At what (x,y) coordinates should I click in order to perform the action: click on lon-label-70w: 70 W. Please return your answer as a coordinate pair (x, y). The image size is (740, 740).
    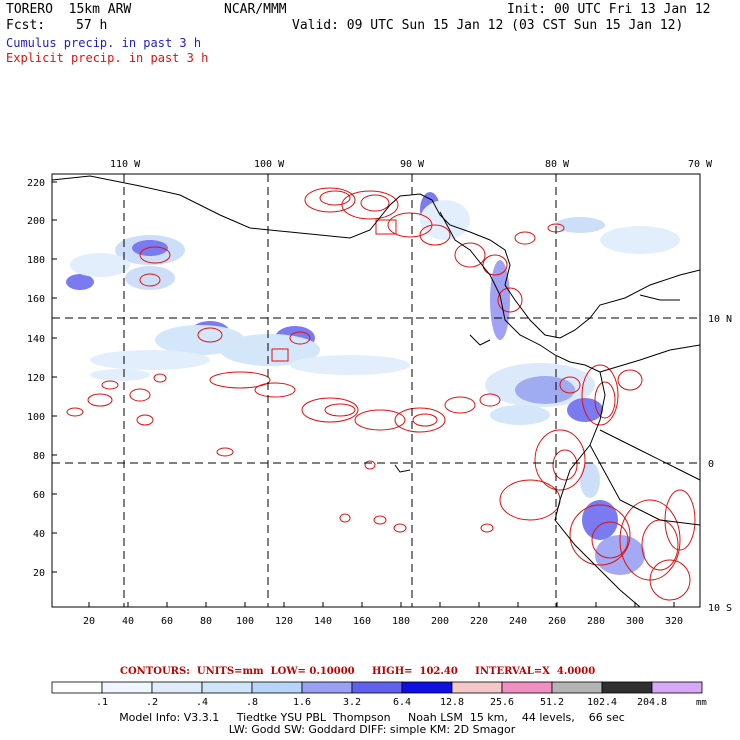
    Looking at the image, I should click on (700, 164).